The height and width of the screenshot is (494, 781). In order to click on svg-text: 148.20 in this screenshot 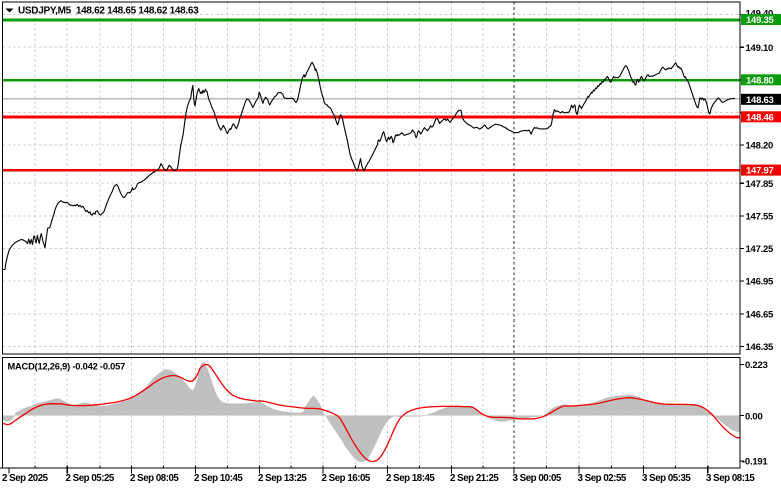, I will do `click(760, 146)`.